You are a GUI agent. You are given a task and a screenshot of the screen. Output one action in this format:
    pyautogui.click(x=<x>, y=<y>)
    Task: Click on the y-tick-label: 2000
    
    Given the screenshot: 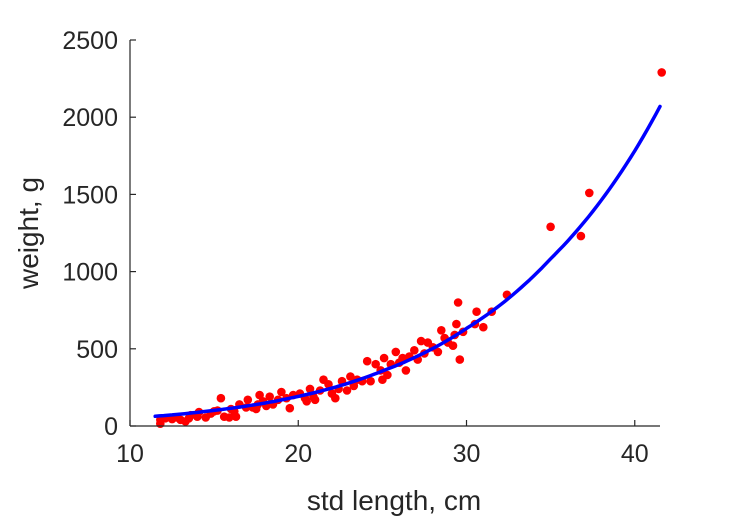 What is the action you would take?
    pyautogui.click(x=90, y=118)
    